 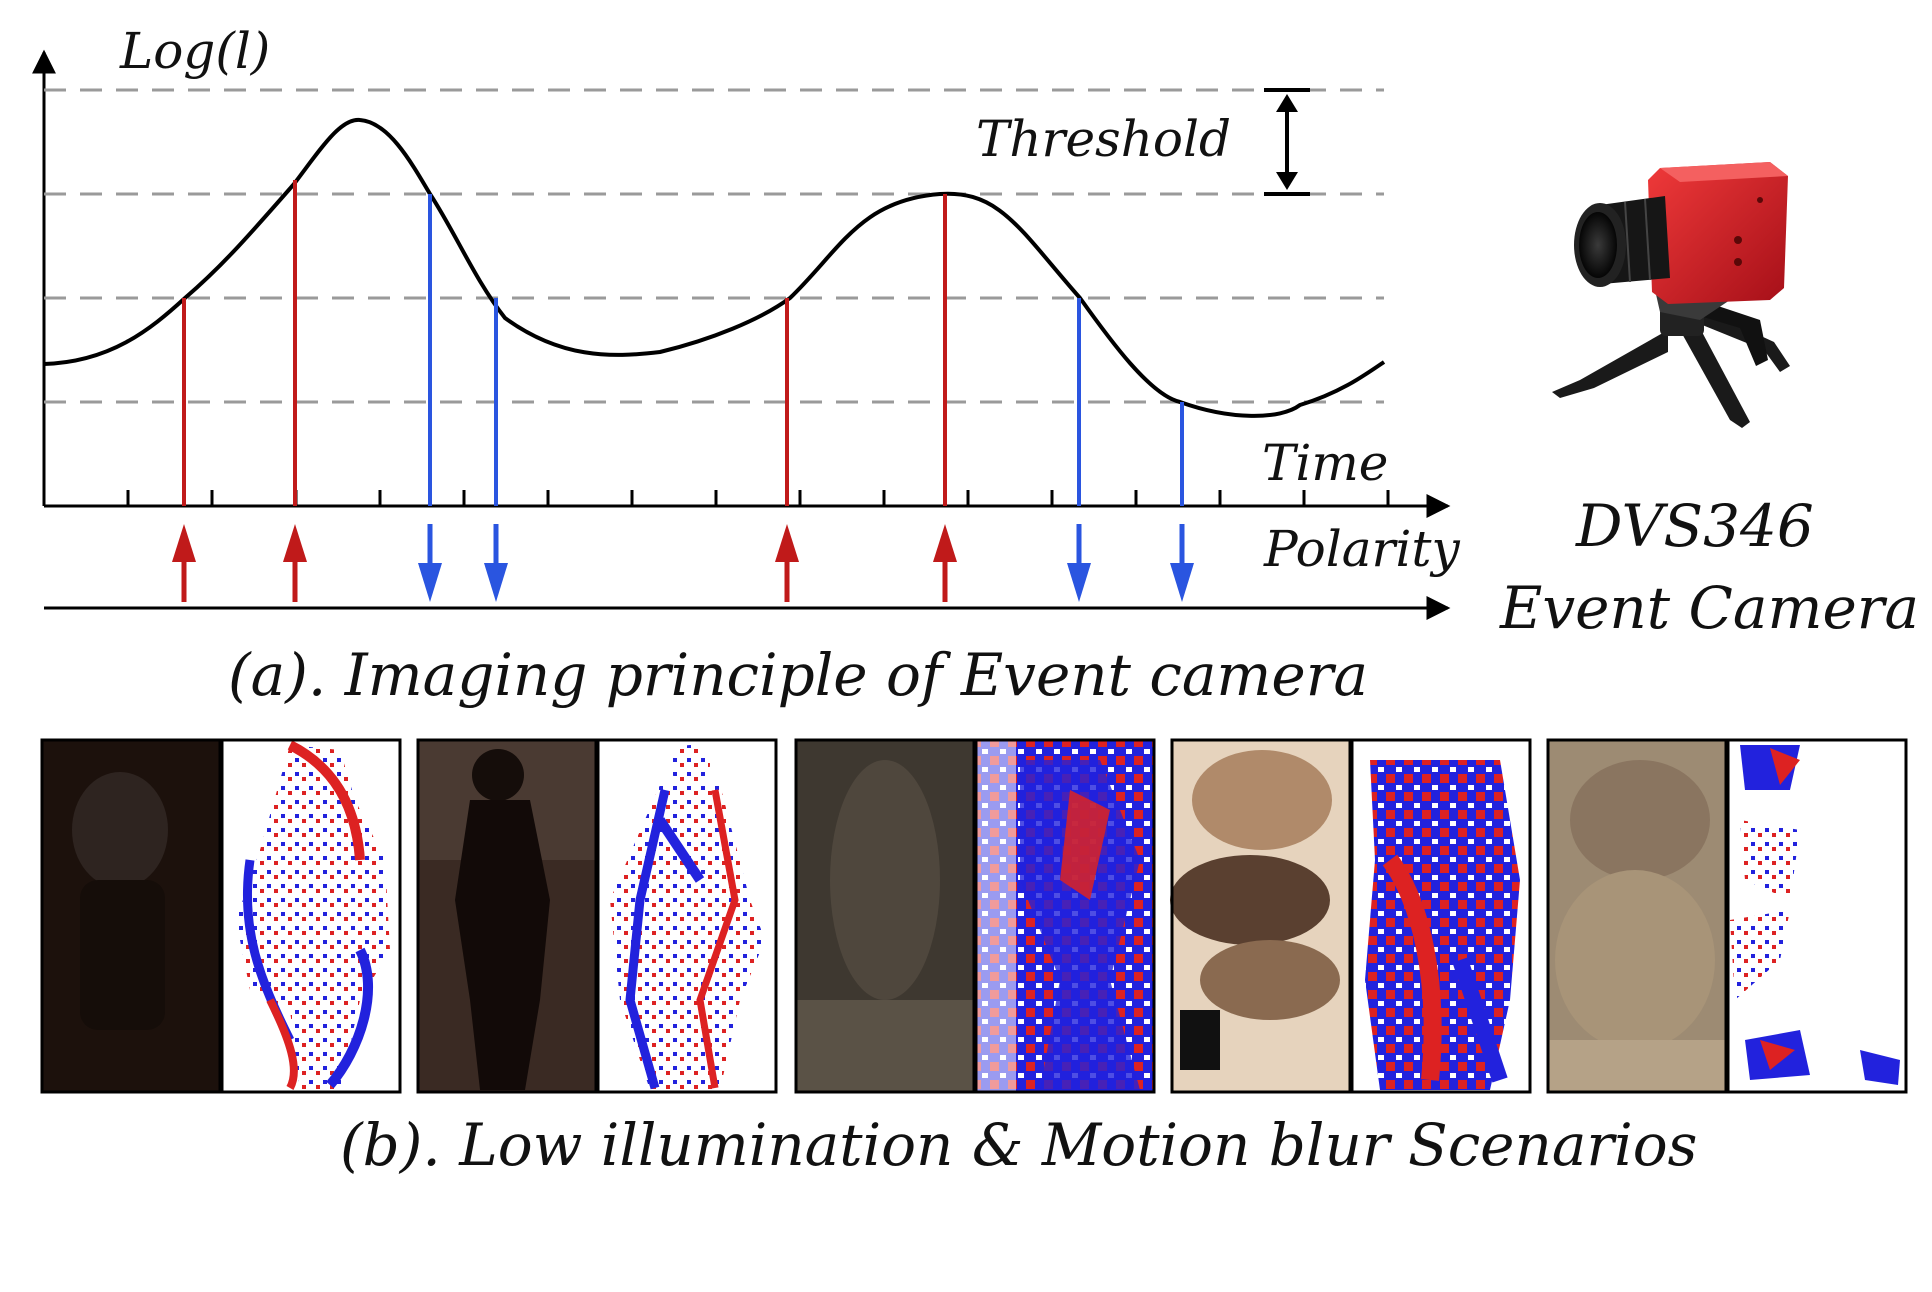 What do you see at coordinates (507, 916) in the screenshot?
I see `rgb-frame-dark-person-silhouette` at bounding box center [507, 916].